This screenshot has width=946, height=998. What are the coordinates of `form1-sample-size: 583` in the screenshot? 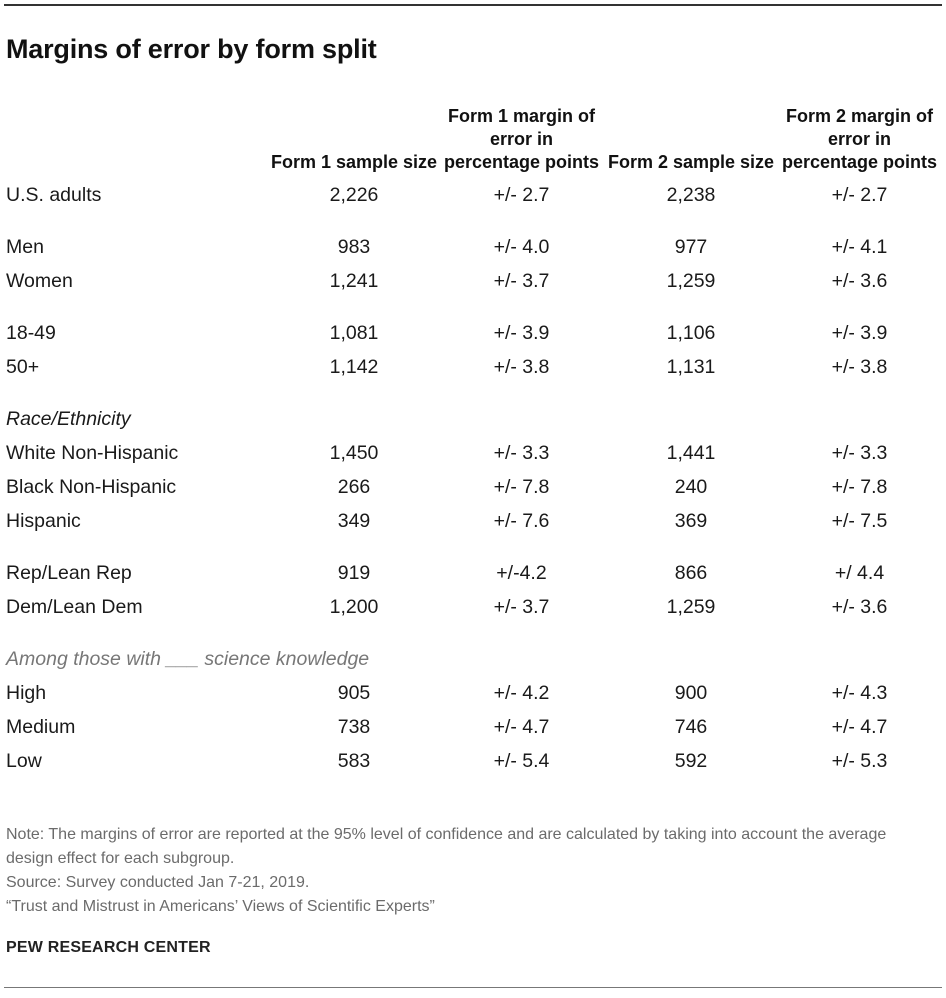 It's located at (354, 760).